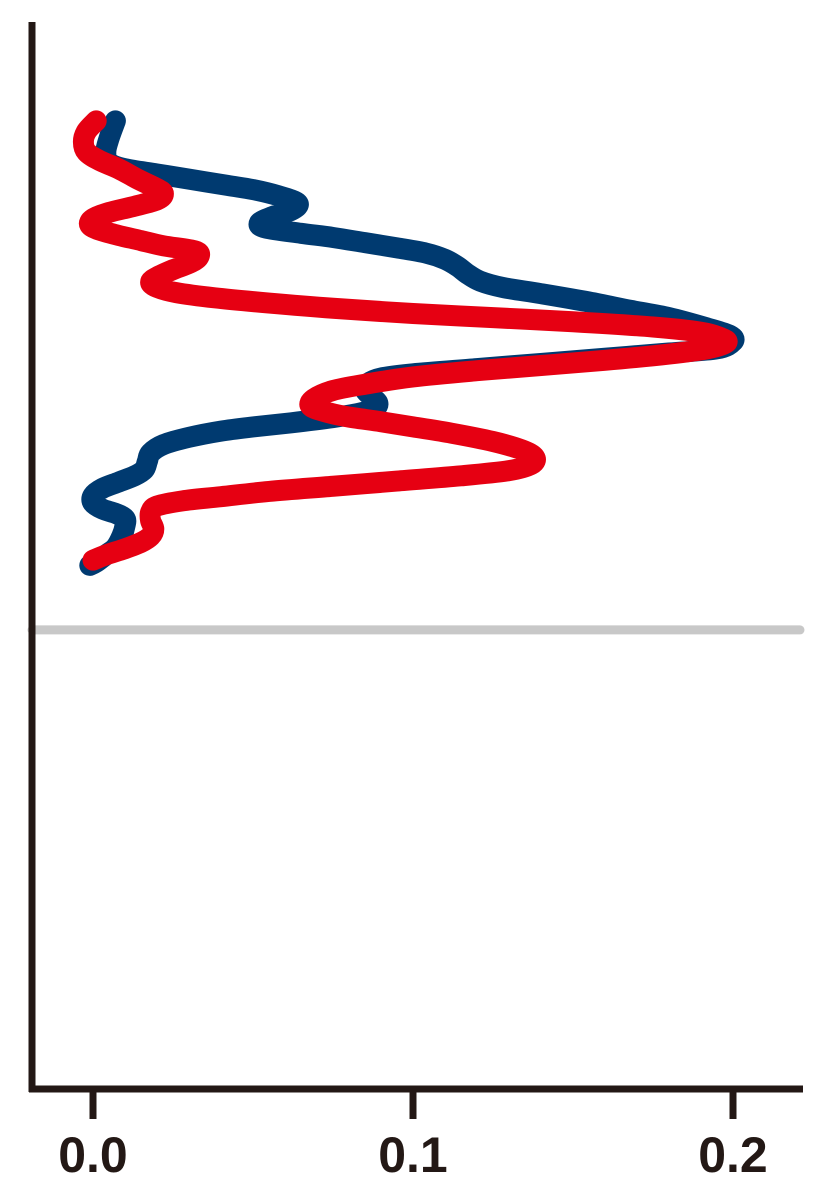 The width and height of the screenshot is (833, 1192). I want to click on x-axis-ticks: 0.0 0.1 0.2, so click(413, 1136).